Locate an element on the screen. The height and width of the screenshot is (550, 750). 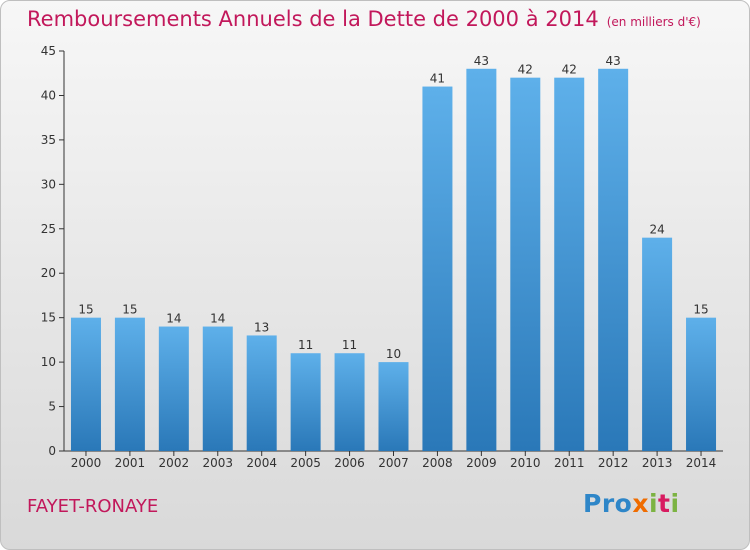
x-tick-label: 2002 is located at coordinates (174, 463).